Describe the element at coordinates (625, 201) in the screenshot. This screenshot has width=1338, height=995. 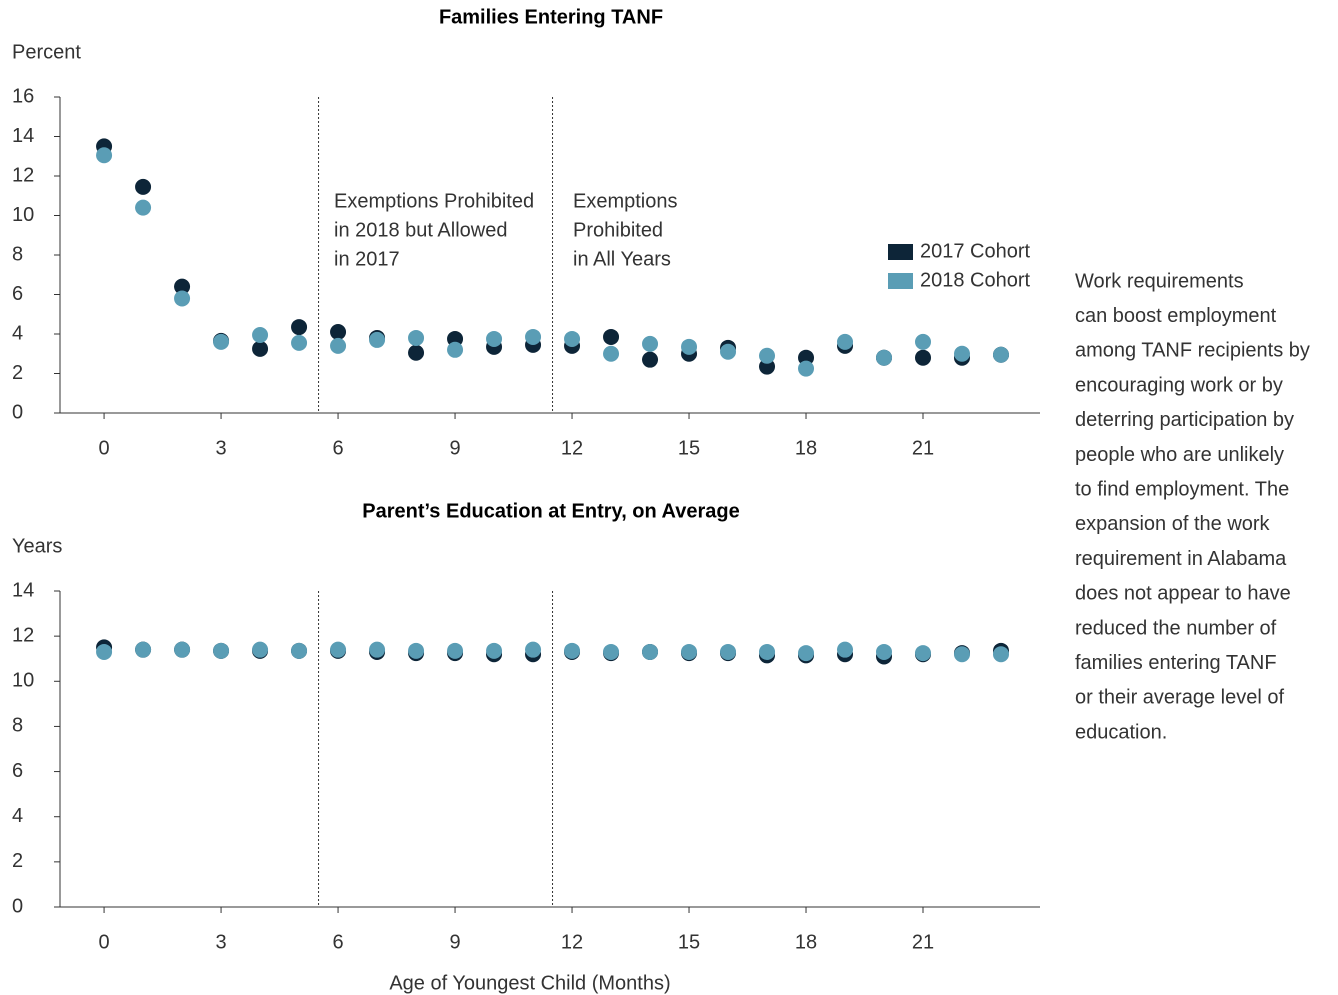
I see `annotation: Exemptions` at that location.